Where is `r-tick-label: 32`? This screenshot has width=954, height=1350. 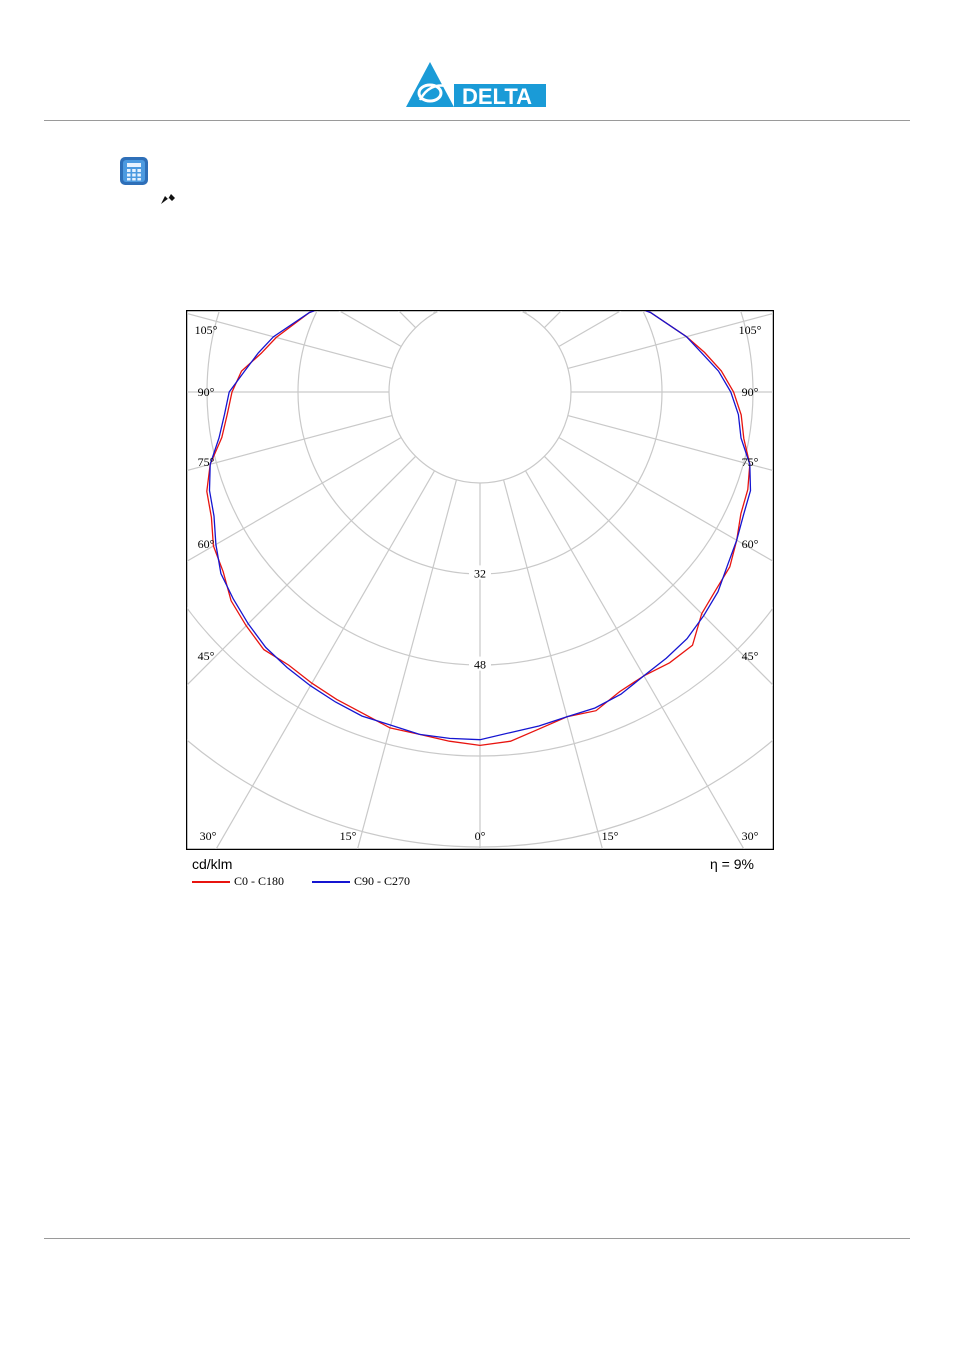
r-tick-label: 32 is located at coordinates (480, 573).